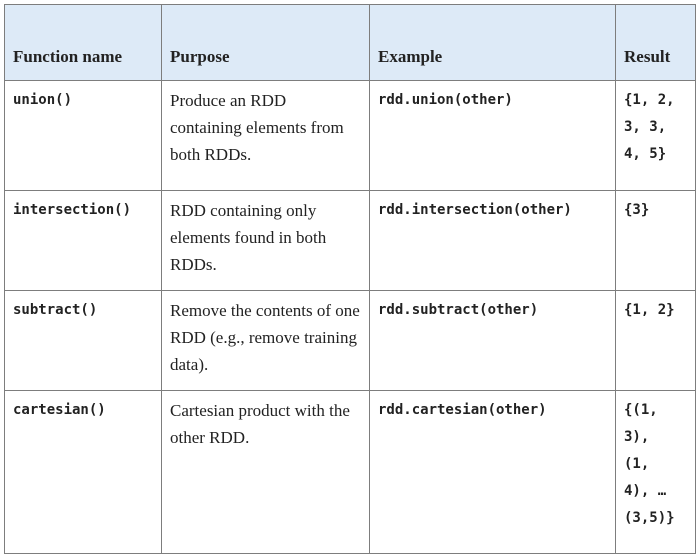 The width and height of the screenshot is (700, 560). I want to click on purpose-cell: Cartesian product with the other RDD., so click(265, 472).